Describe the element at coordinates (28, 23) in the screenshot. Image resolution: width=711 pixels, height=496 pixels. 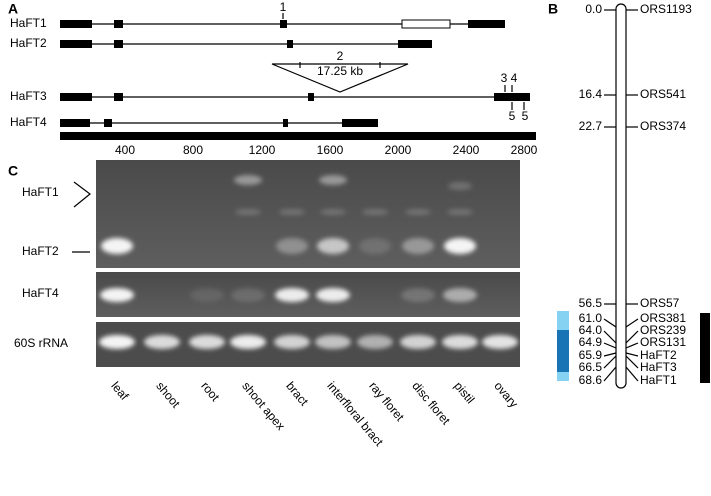
I see `gene-label: HaFT1` at that location.